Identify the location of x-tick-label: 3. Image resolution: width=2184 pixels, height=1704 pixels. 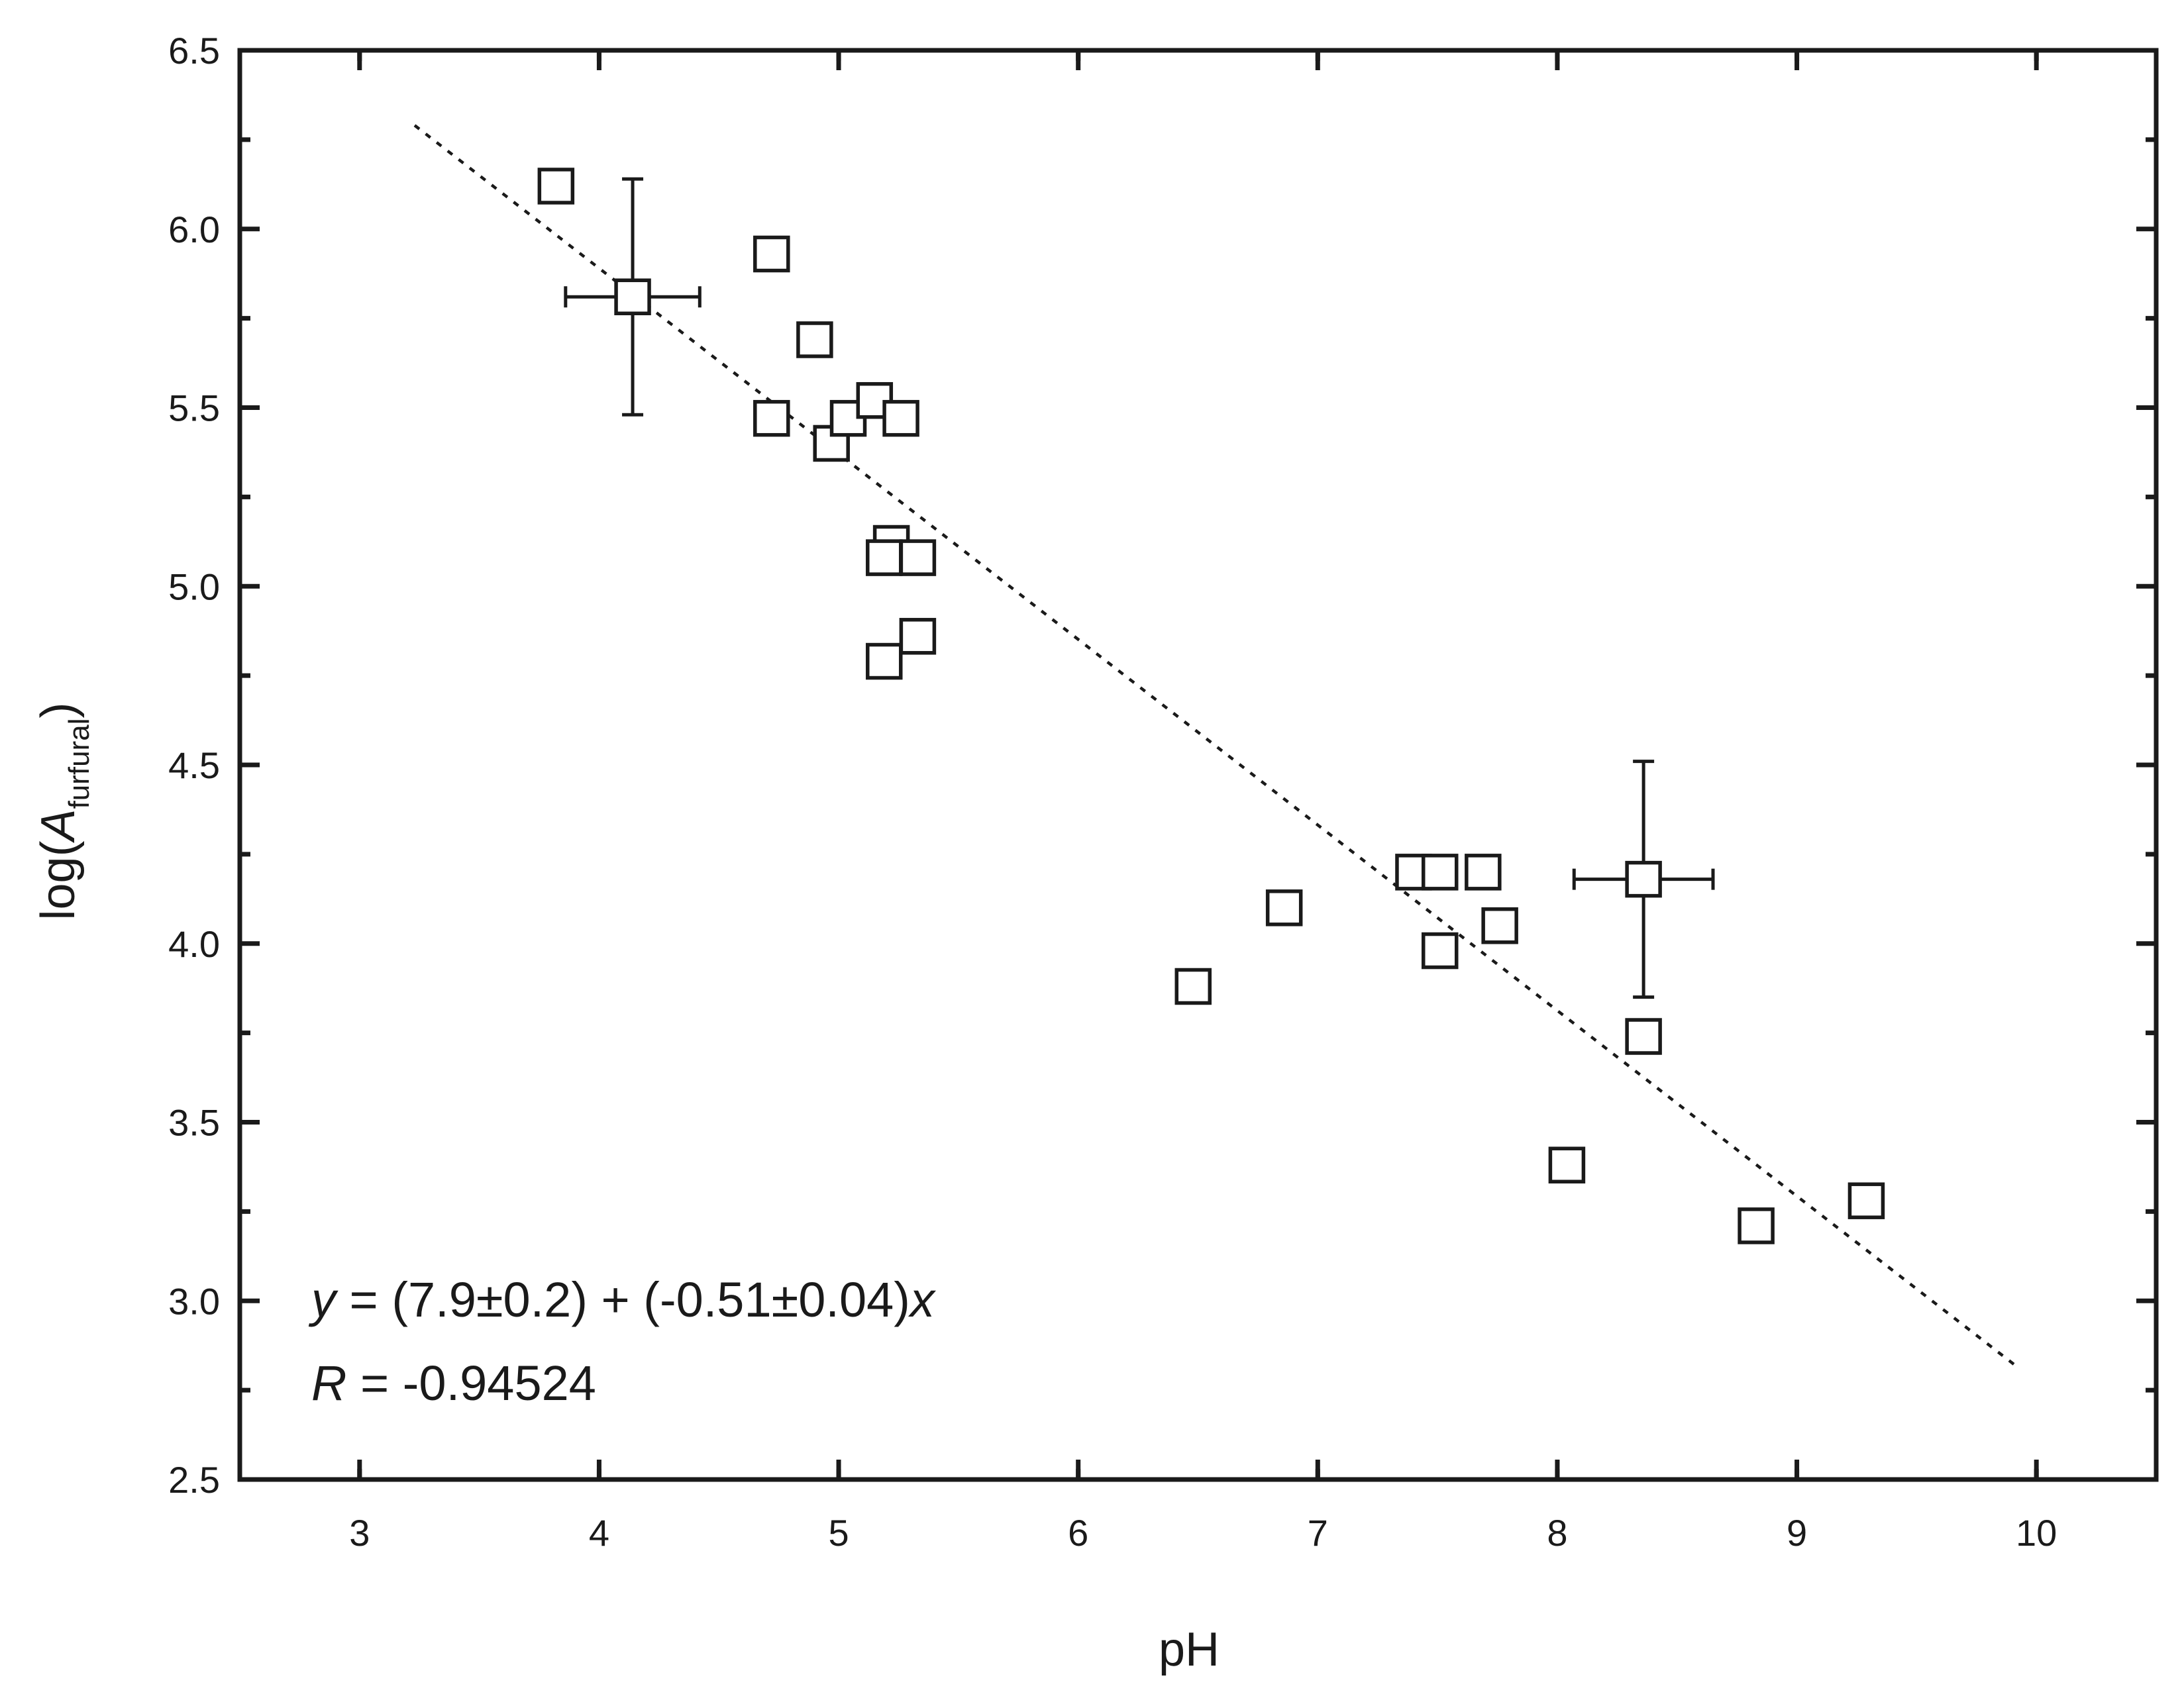
(359, 1533).